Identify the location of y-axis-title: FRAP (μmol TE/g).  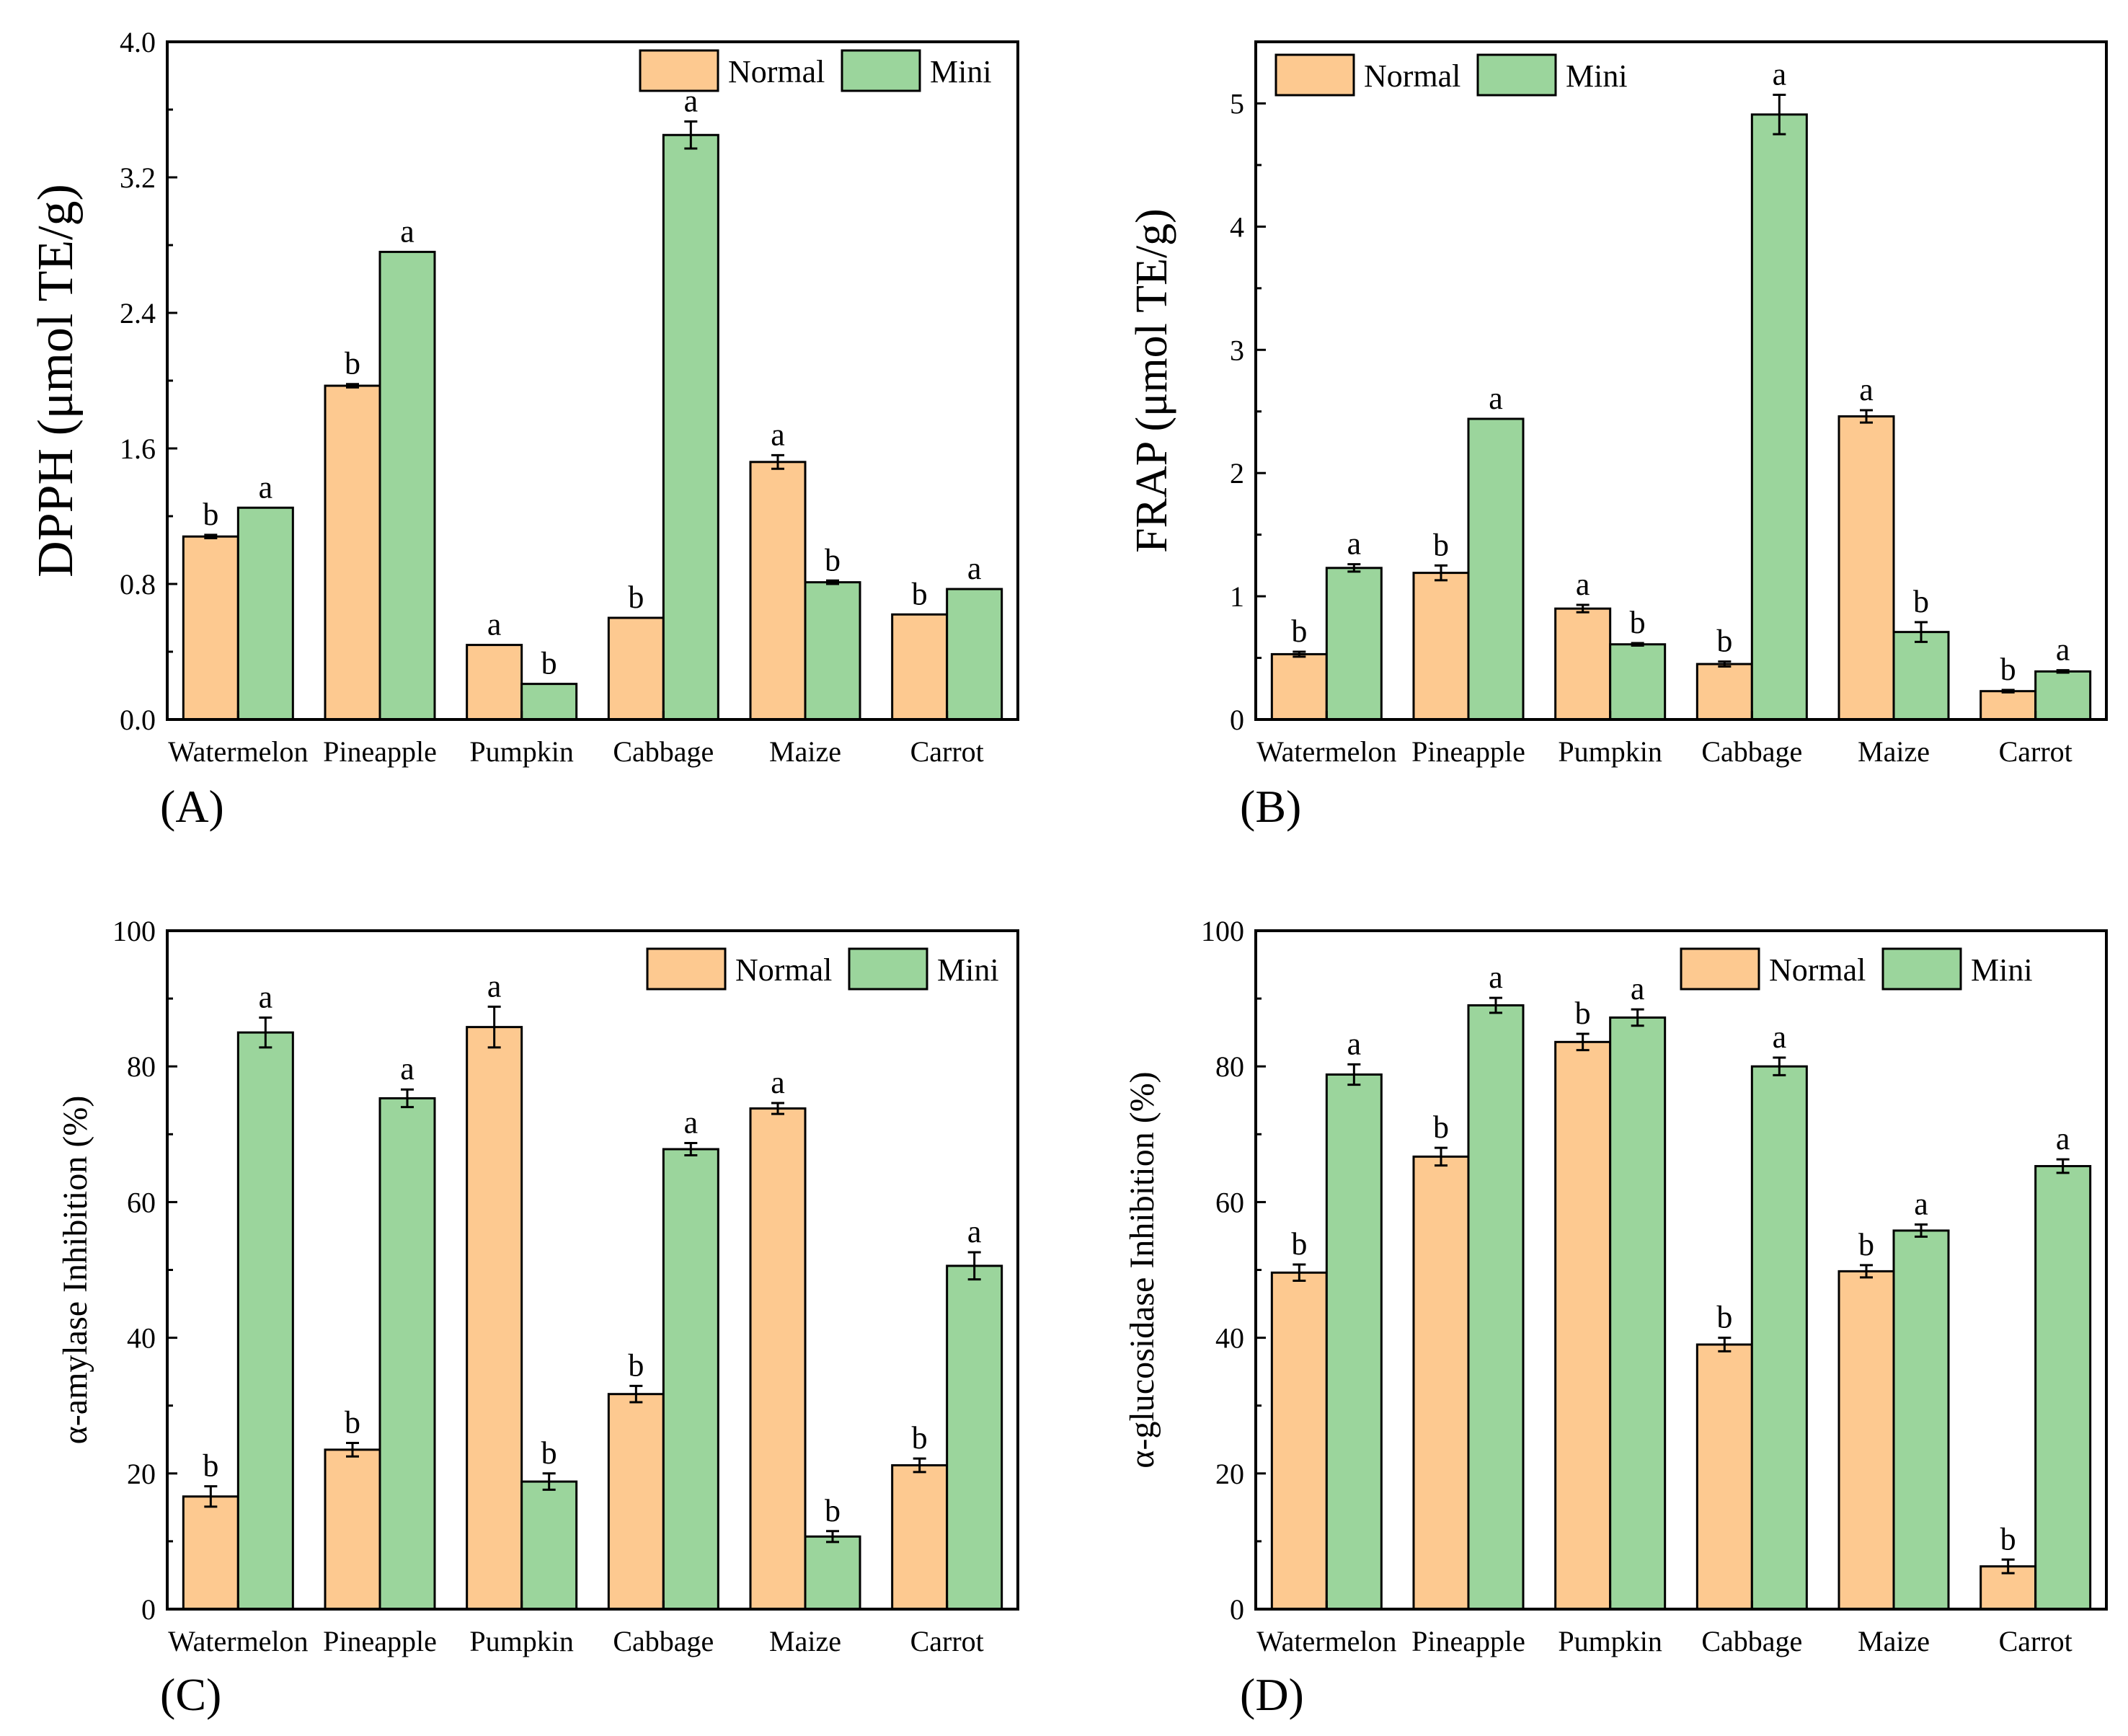
(1152, 380).